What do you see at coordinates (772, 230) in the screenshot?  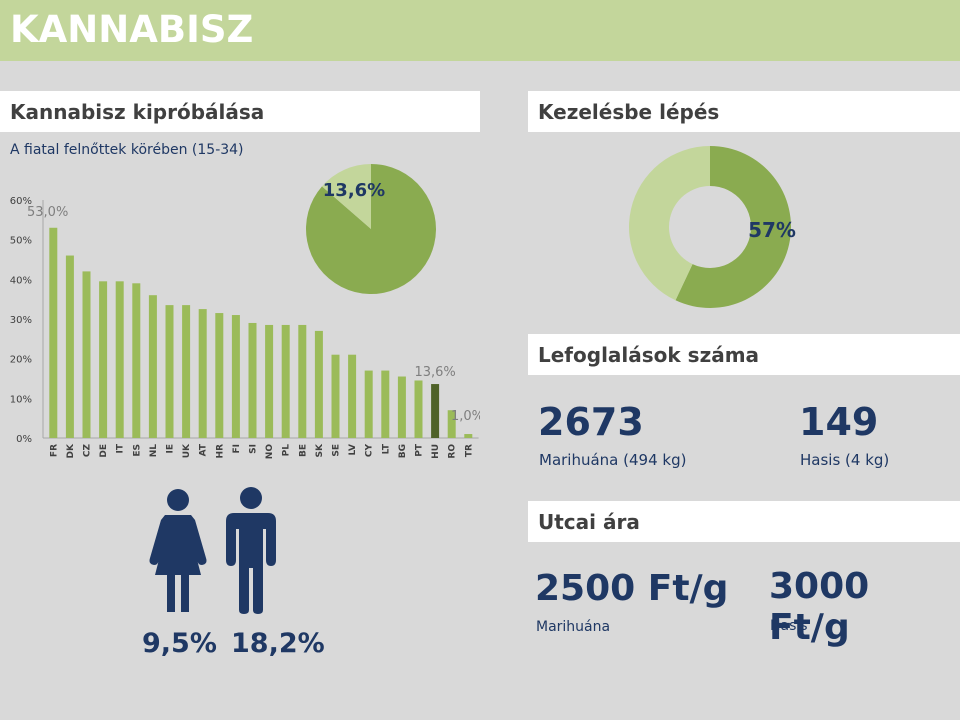 I see `donut-value-label: 57%` at bounding box center [772, 230].